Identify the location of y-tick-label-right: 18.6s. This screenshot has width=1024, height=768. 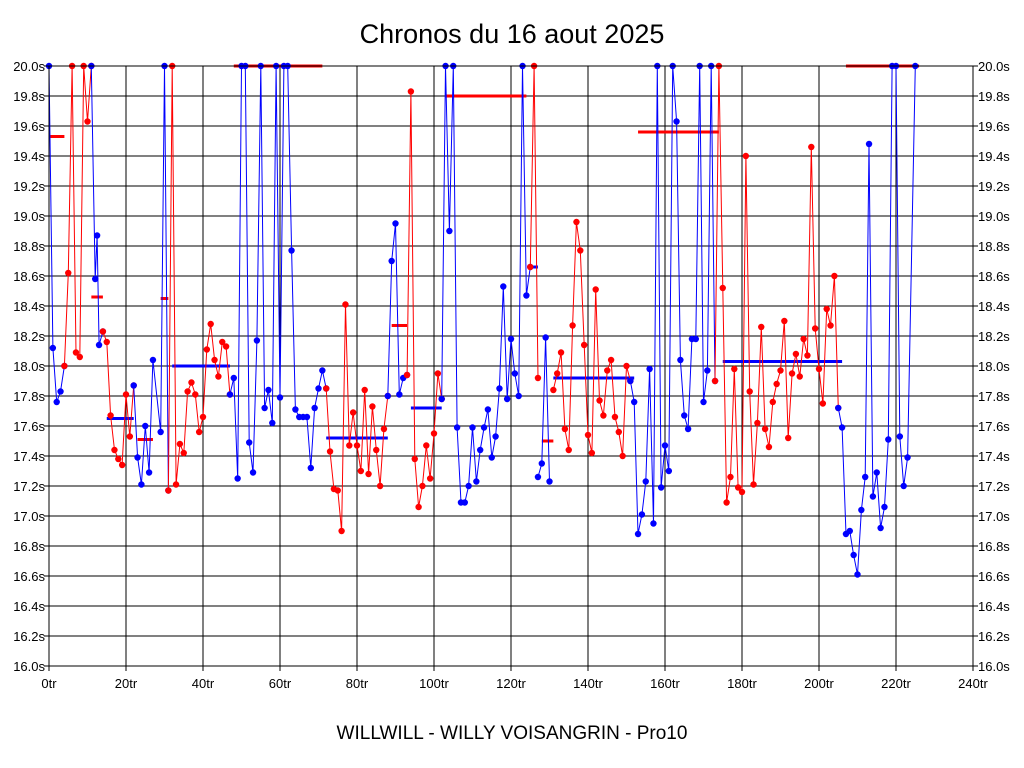
(994, 276).